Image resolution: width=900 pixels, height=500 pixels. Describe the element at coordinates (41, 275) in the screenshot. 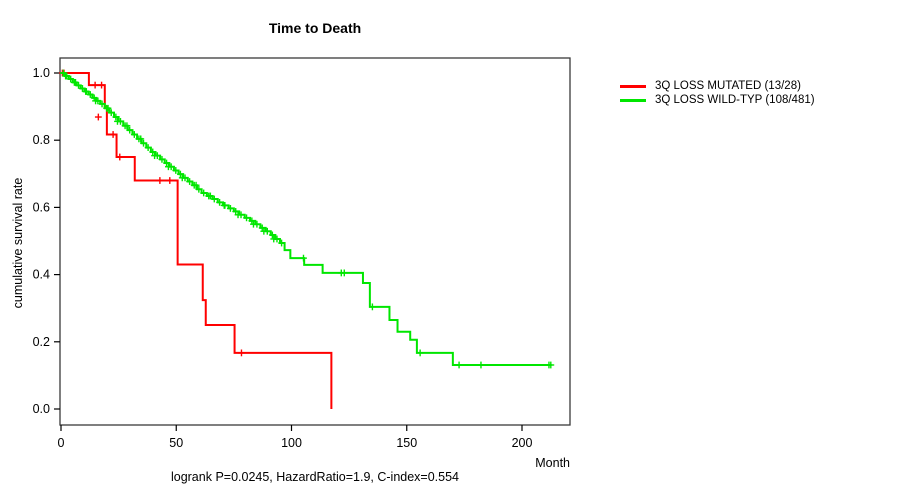

I see `y-tick-label: 0.4` at that location.